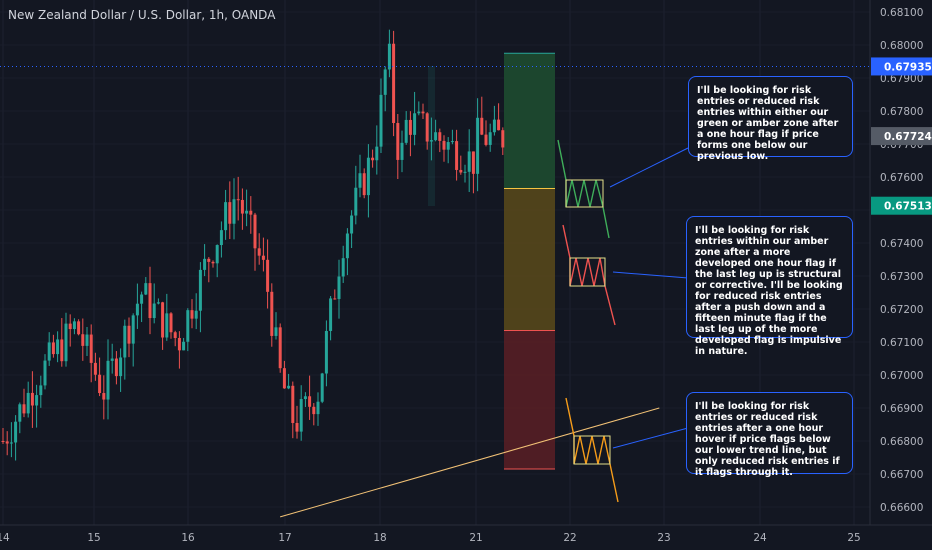 This screenshot has height=550, width=932. I want to click on price-tick-label: 0.66700, so click(901, 475).